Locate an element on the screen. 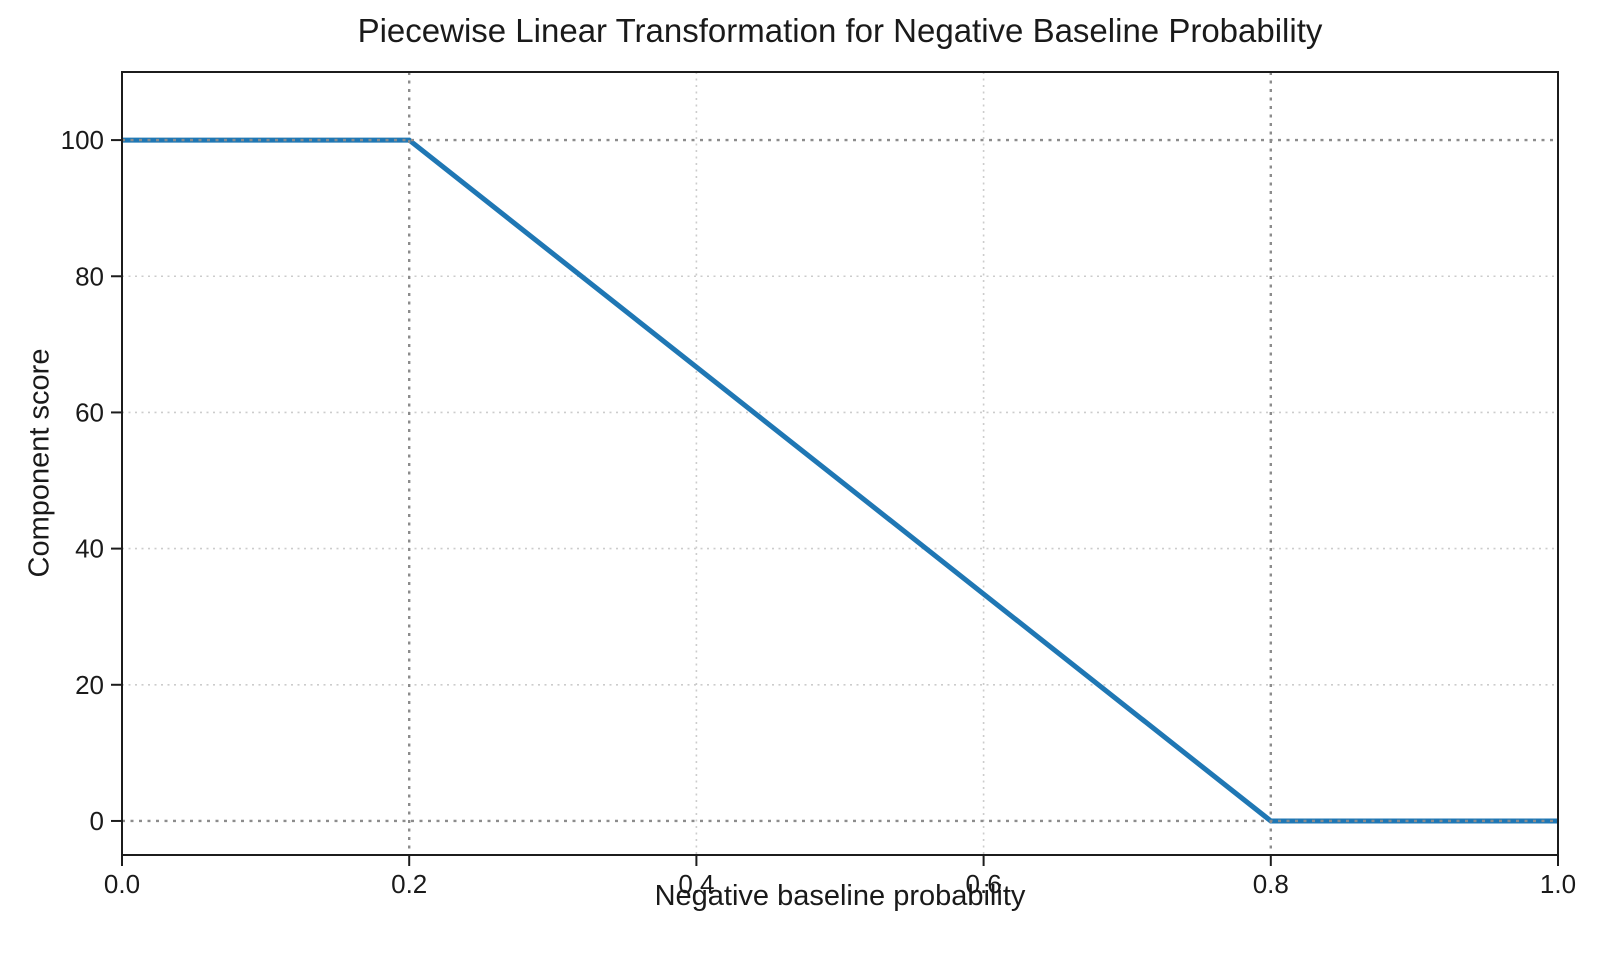  x-tick-label: 1.0 is located at coordinates (1558, 884).